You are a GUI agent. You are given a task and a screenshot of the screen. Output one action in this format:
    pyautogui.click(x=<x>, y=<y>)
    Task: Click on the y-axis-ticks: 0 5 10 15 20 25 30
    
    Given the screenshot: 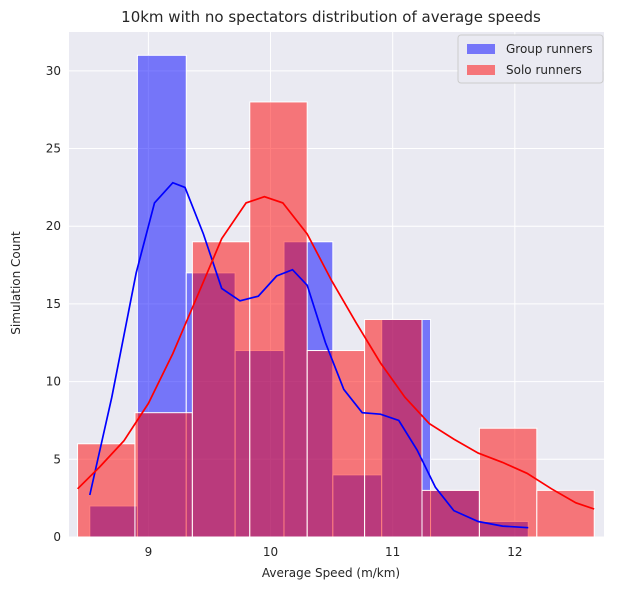 What is the action you would take?
    pyautogui.click(x=53, y=304)
    